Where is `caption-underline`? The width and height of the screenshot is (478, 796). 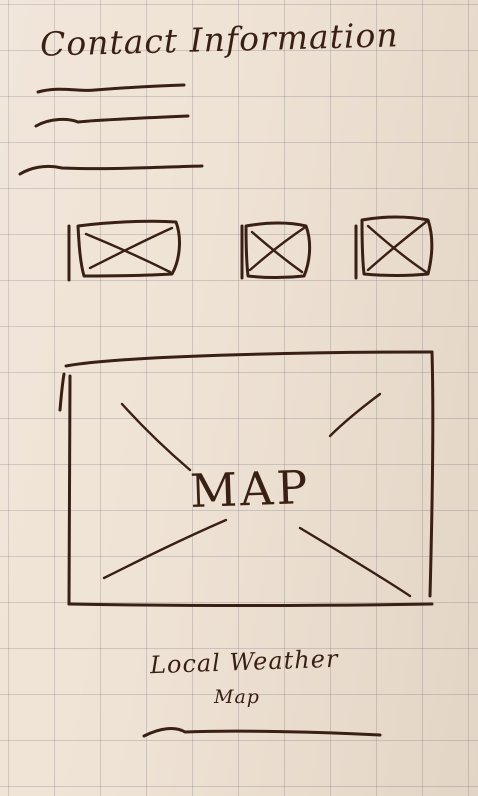
caption-underline is located at coordinates (262, 732).